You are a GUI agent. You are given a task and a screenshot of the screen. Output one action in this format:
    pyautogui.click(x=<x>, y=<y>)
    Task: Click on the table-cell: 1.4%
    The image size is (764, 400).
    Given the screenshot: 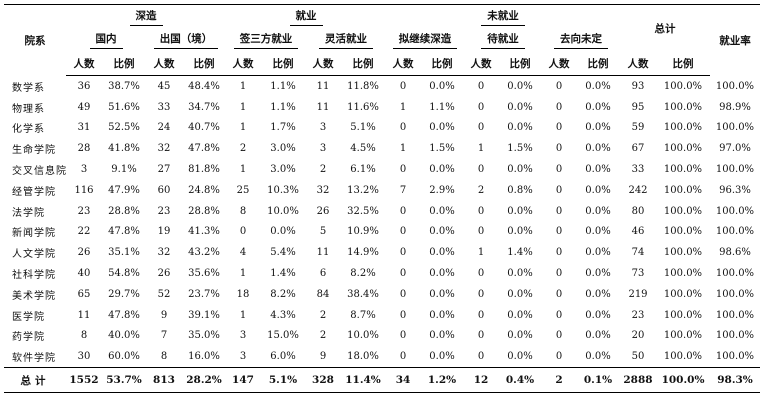 What is the action you would take?
    pyautogui.click(x=283, y=274)
    